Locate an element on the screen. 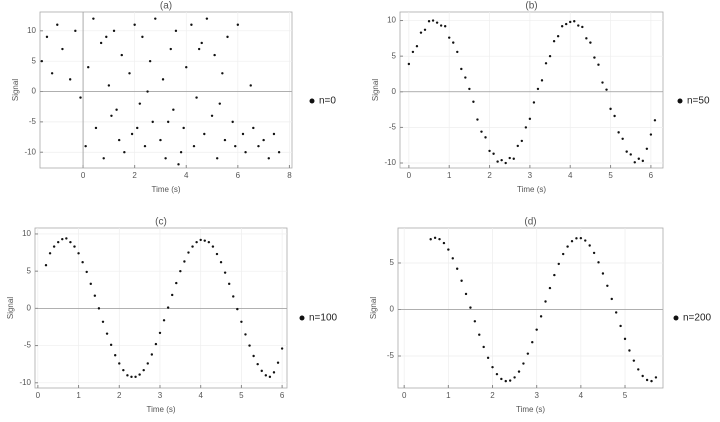 The height and width of the screenshot is (422, 720). x-tick-label: 1 is located at coordinates (78, 395).